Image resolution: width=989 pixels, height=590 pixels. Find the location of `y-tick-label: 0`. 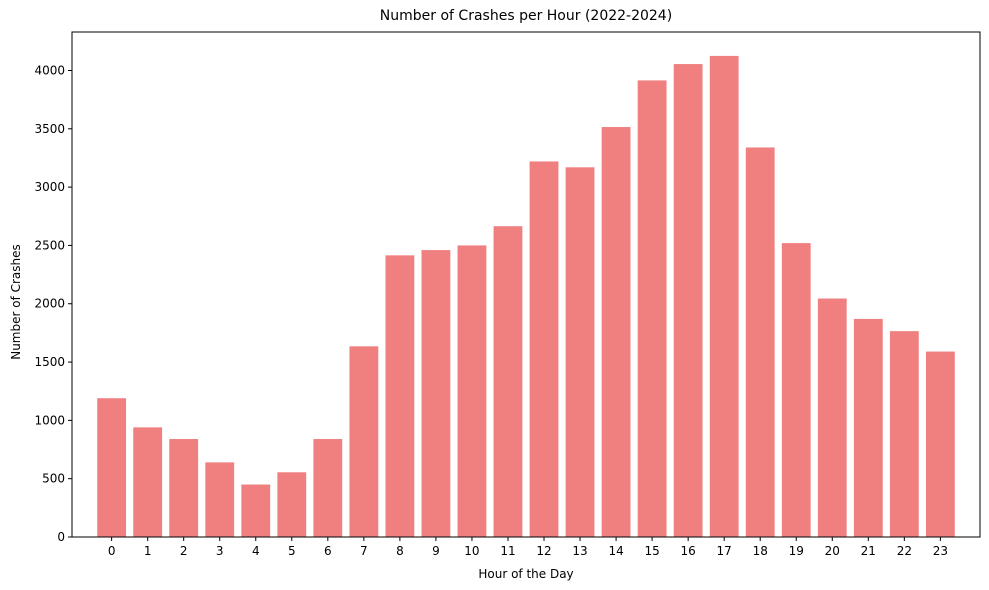

y-tick-label: 0 is located at coordinates (61, 537).